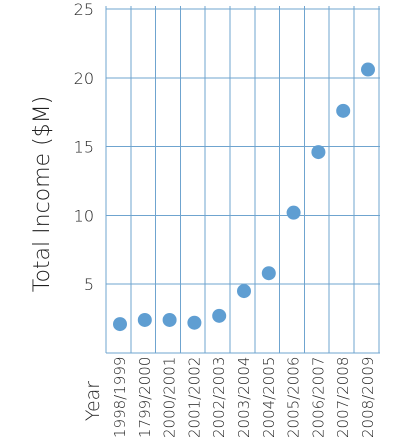 This screenshot has height=440, width=409. I want to click on x-tick-label: 1799/2000, so click(145, 397).